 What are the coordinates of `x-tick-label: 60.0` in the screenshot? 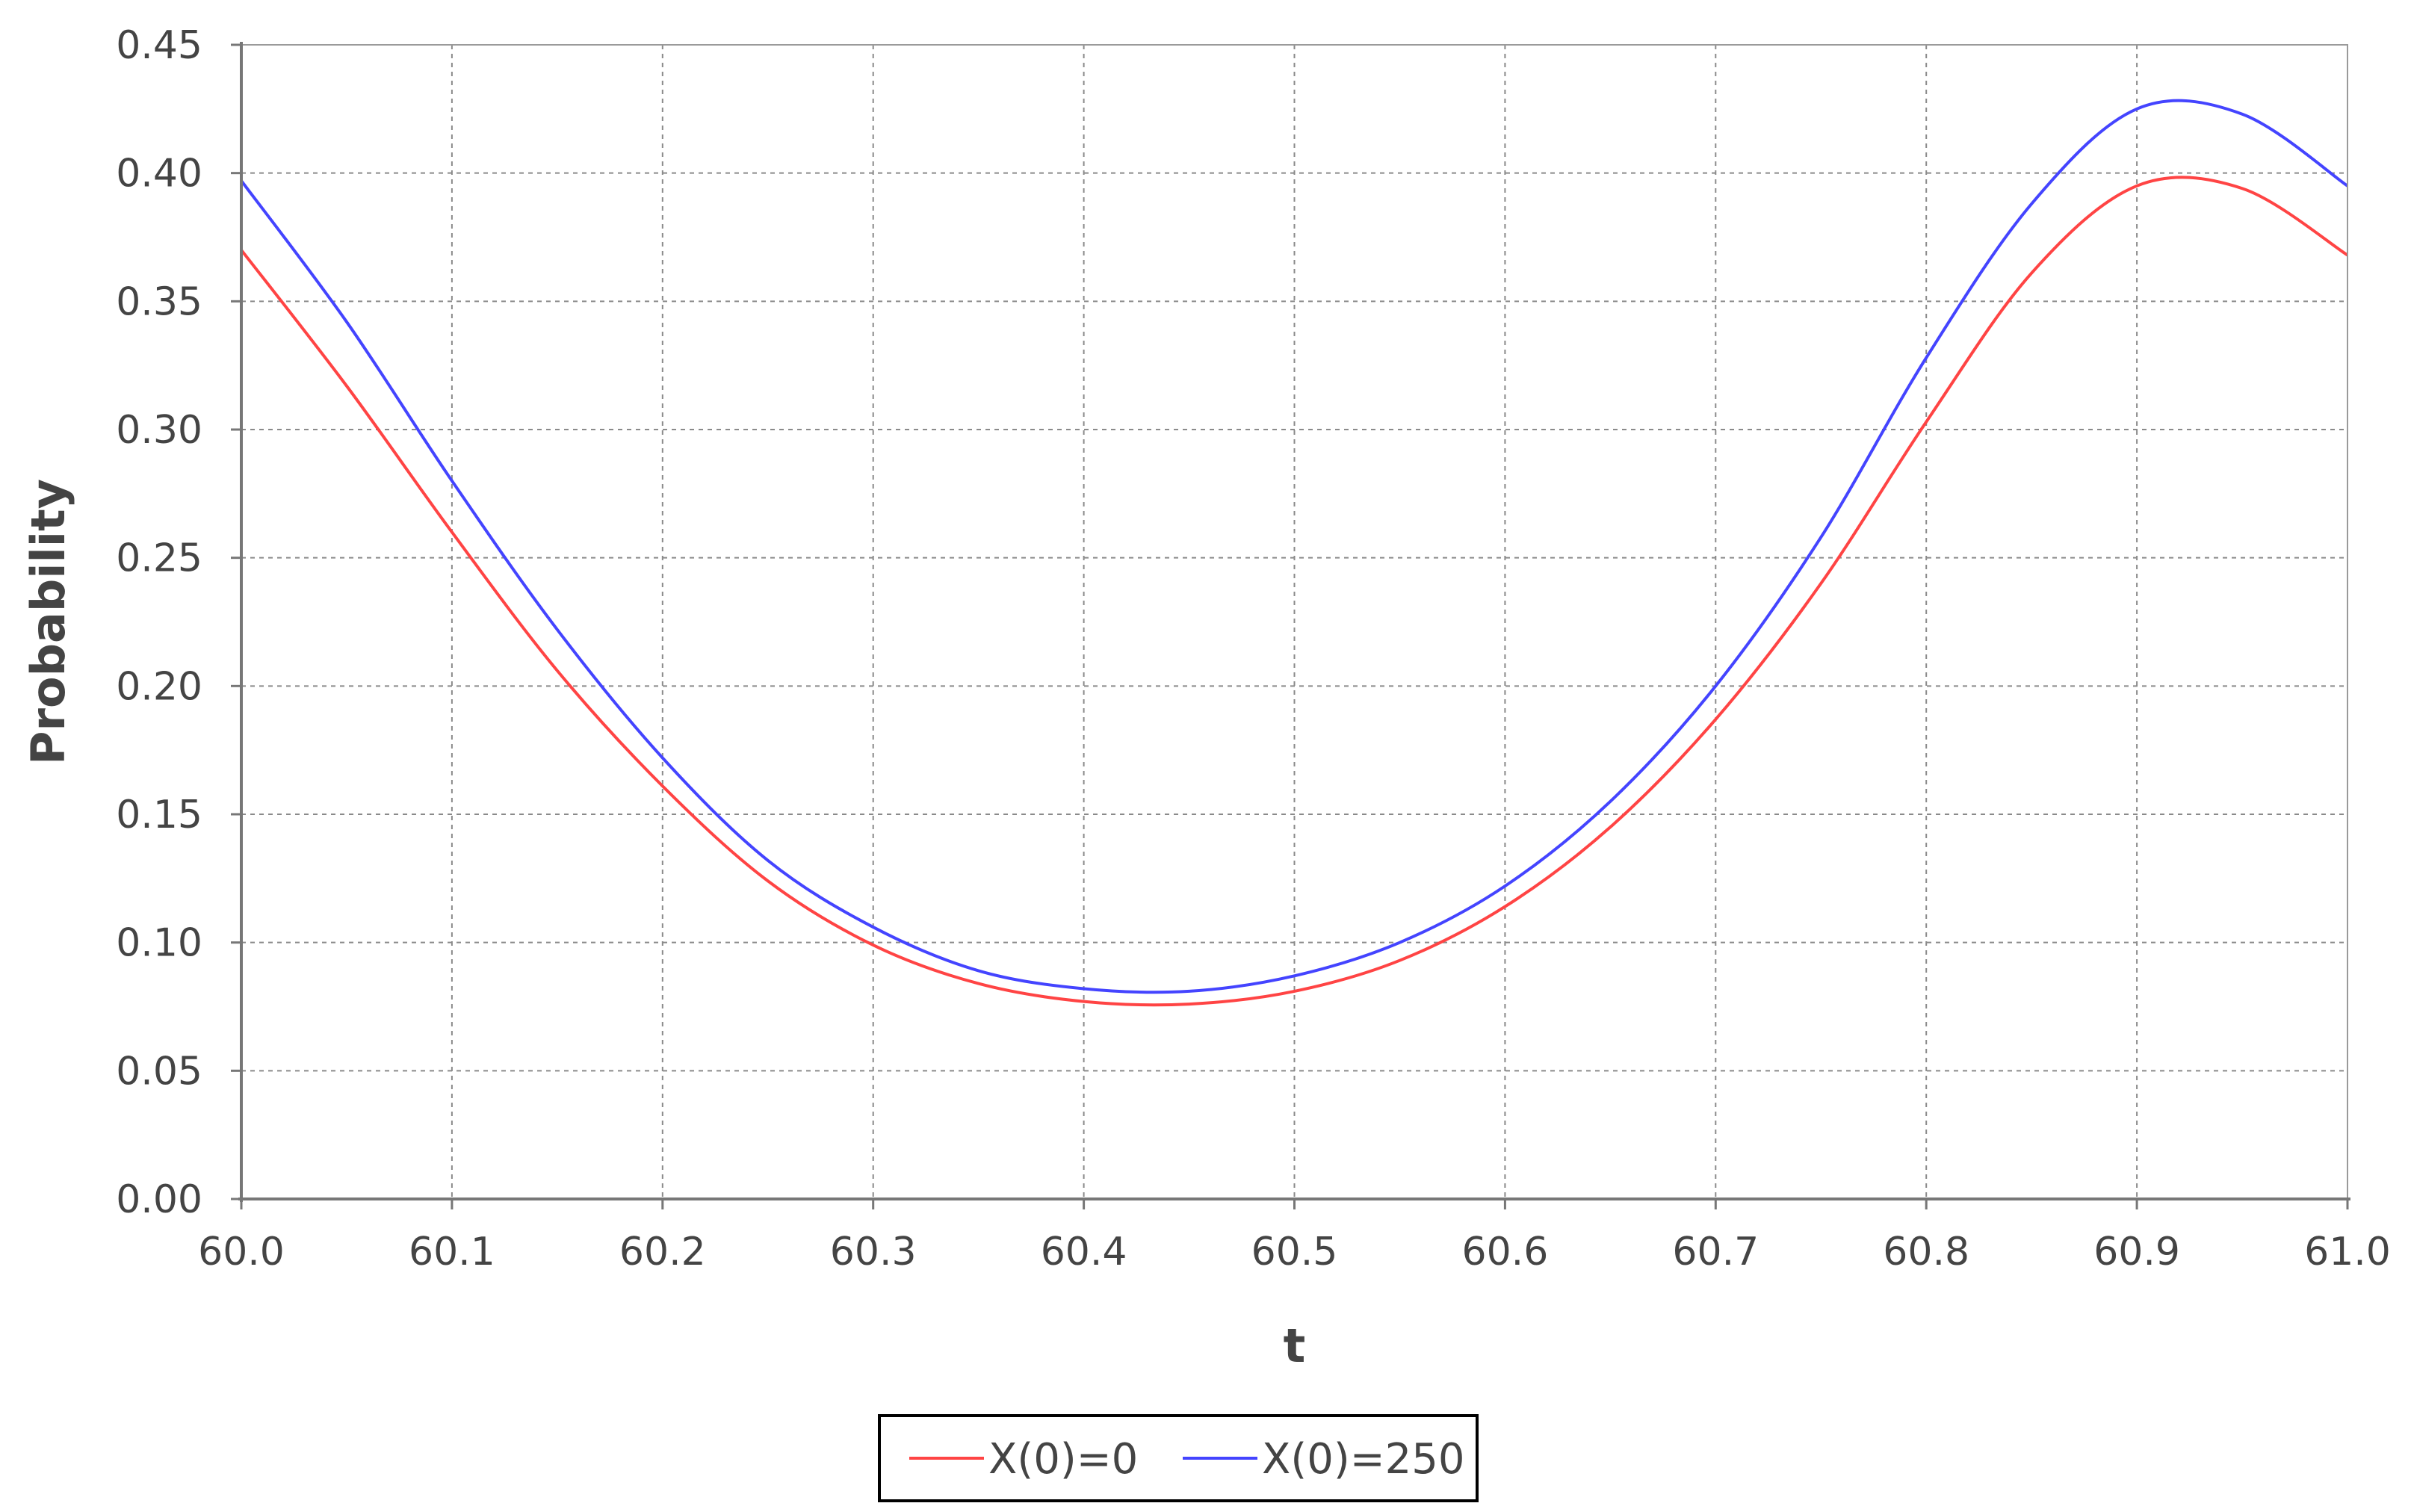 It's located at (241, 1252).